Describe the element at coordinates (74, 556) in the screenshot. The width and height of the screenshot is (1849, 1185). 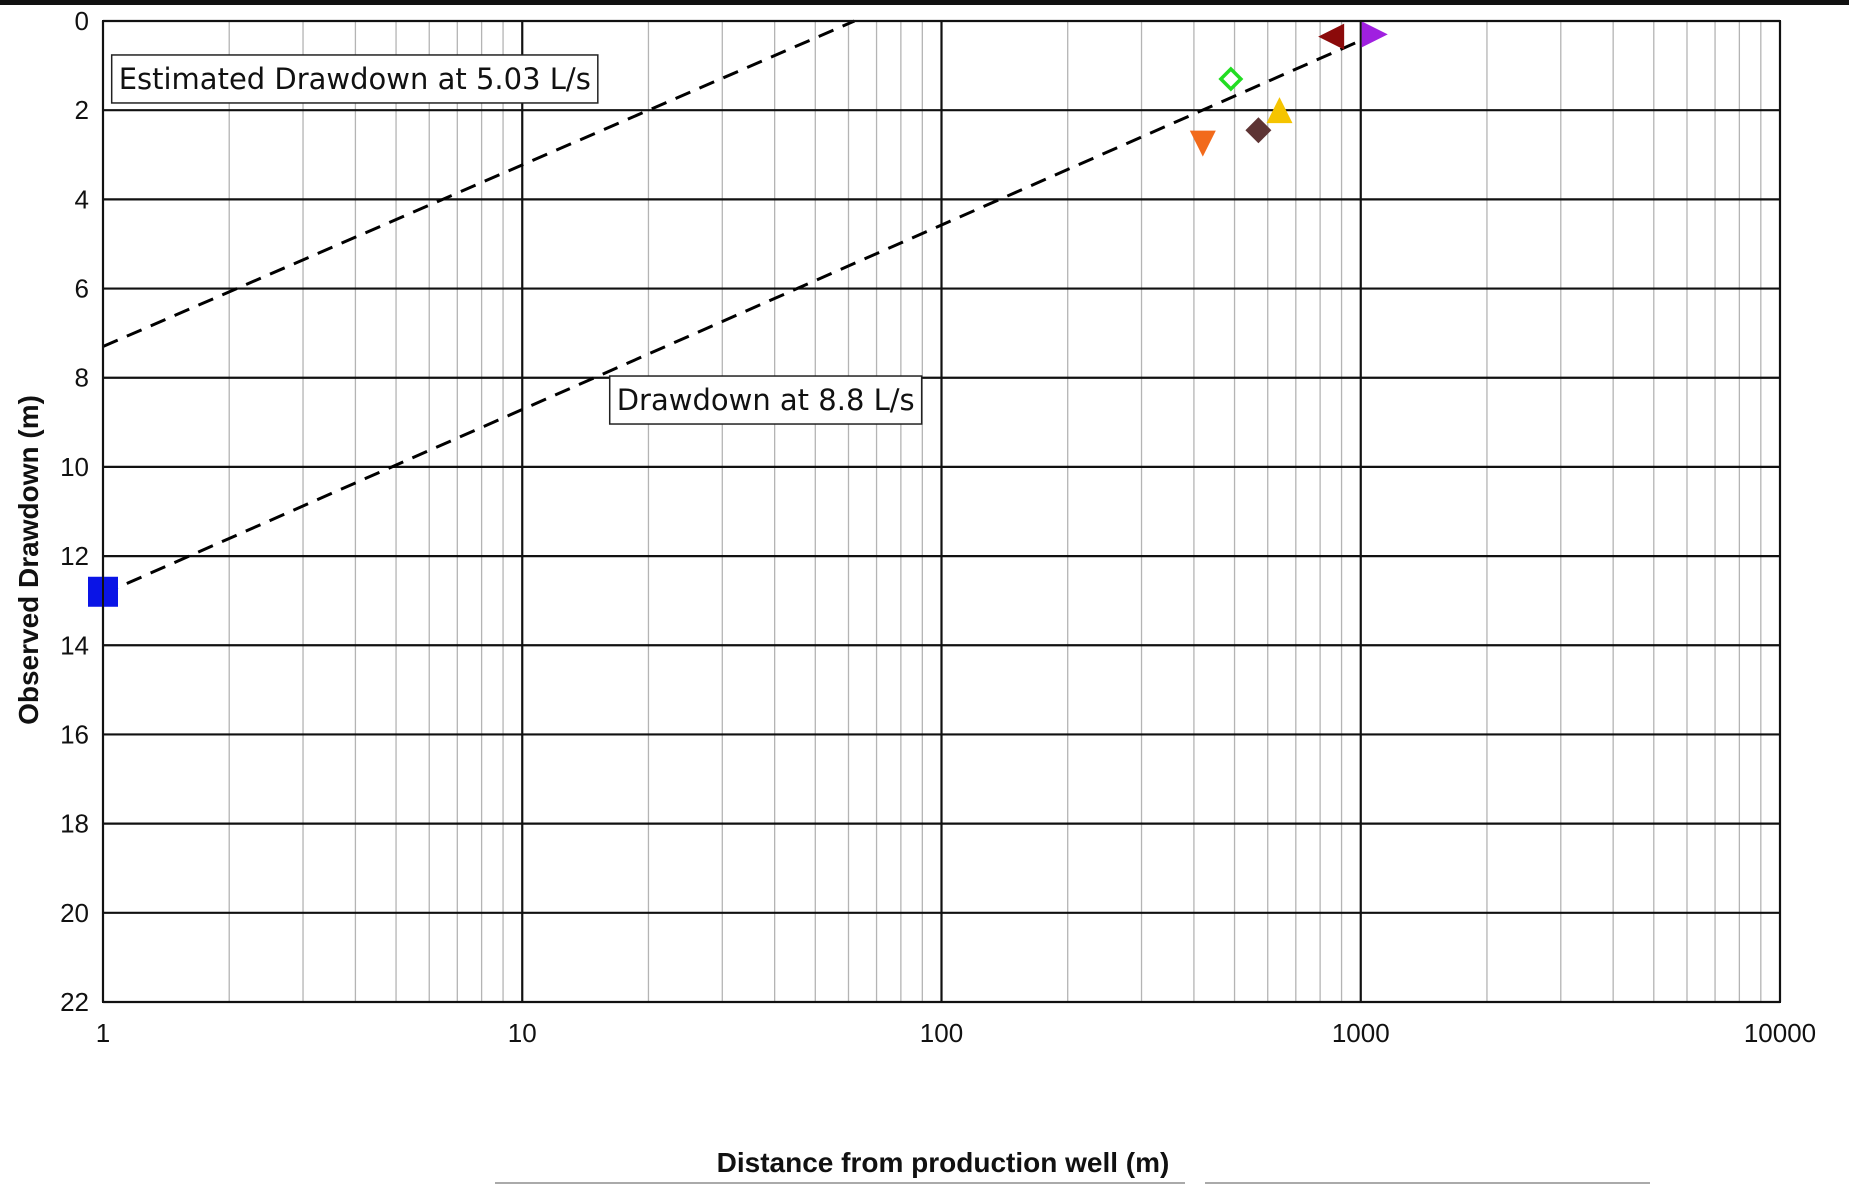
I see `y-tick-label: 12` at that location.